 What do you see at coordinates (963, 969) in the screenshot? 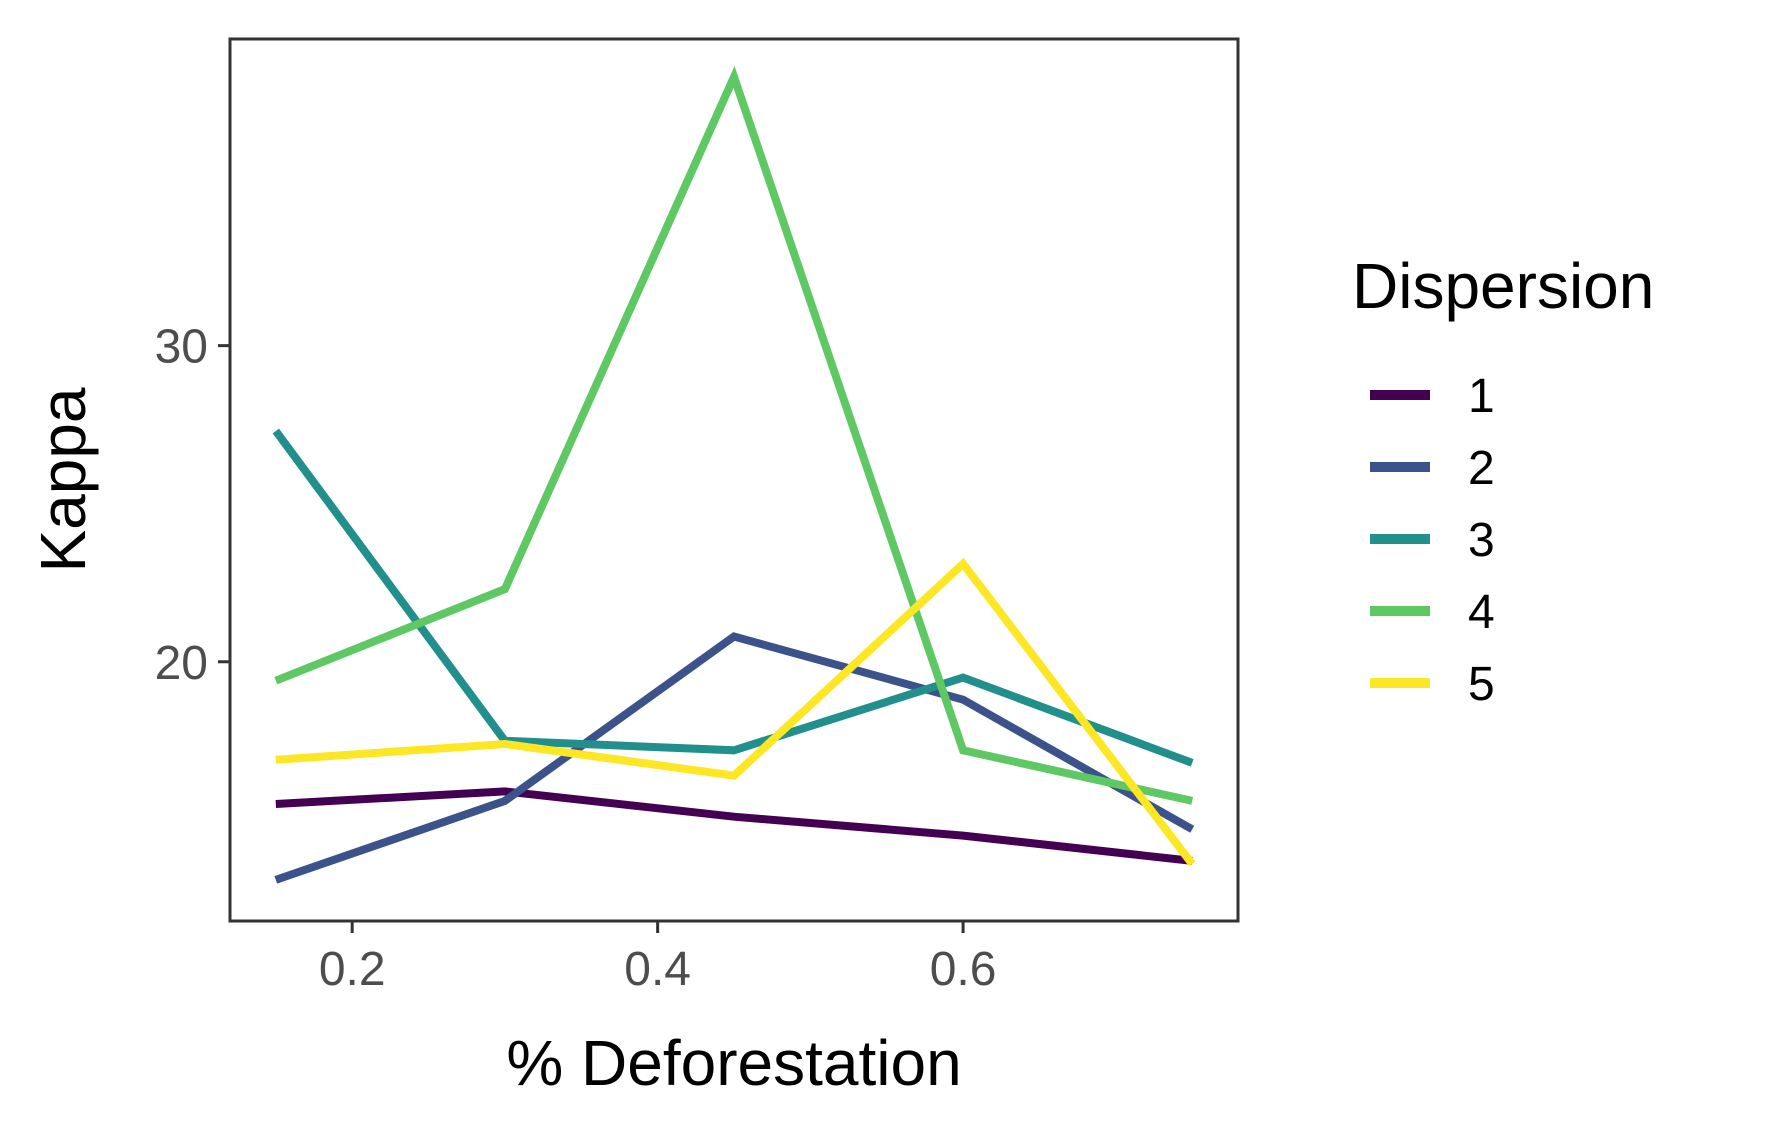
I see `x-tick-label: 0.6` at bounding box center [963, 969].